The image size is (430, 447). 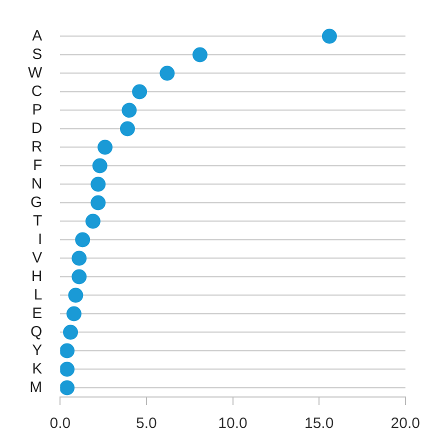 What do you see at coordinates (37, 221) in the screenshot?
I see `y-tick-label: T` at bounding box center [37, 221].